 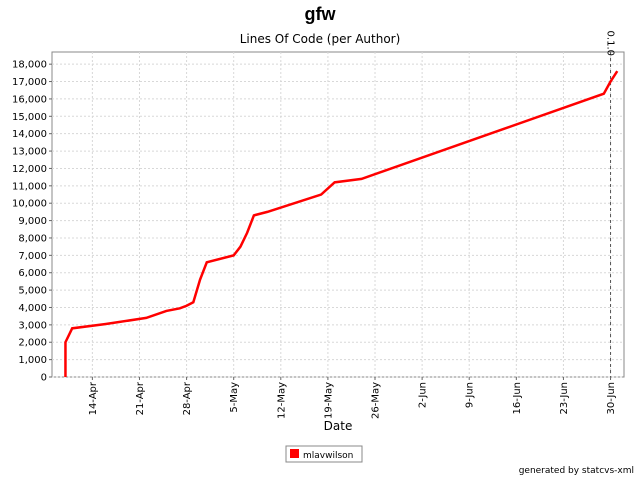 What do you see at coordinates (44, 378) in the screenshot?
I see `y-tick-label: 0` at bounding box center [44, 378].